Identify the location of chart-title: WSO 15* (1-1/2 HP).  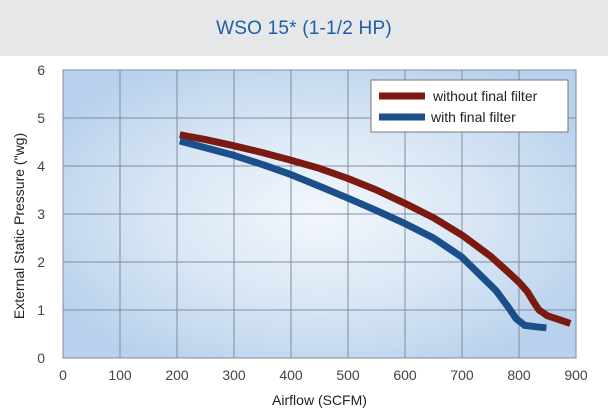
(304, 28).